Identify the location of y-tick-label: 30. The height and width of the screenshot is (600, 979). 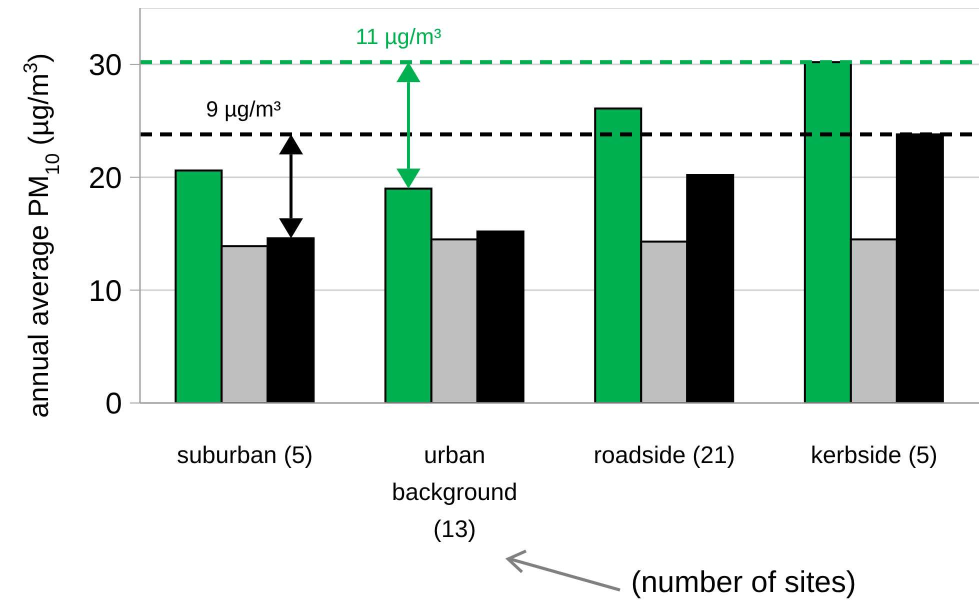
(105, 65).